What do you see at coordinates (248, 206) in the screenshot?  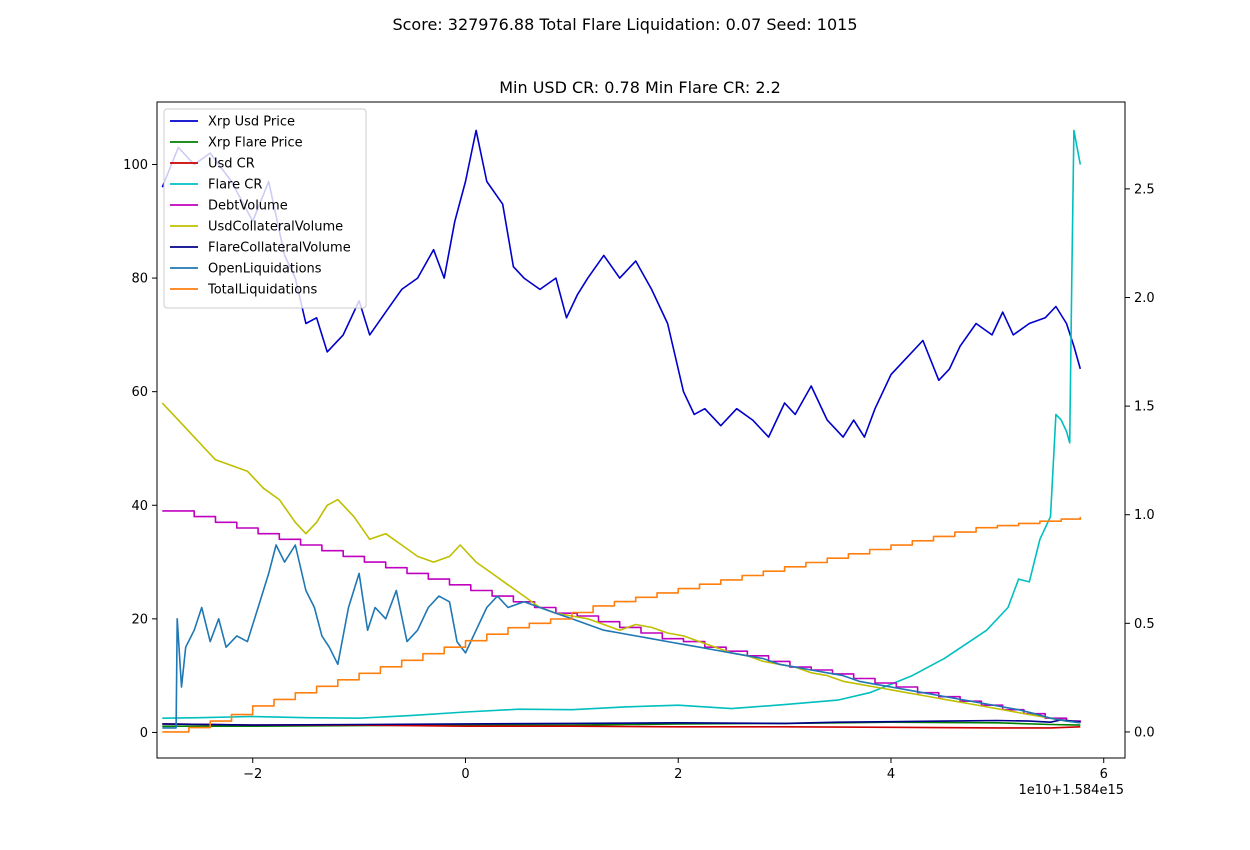 I see `legend-entry-4: DebtVolume` at bounding box center [248, 206].